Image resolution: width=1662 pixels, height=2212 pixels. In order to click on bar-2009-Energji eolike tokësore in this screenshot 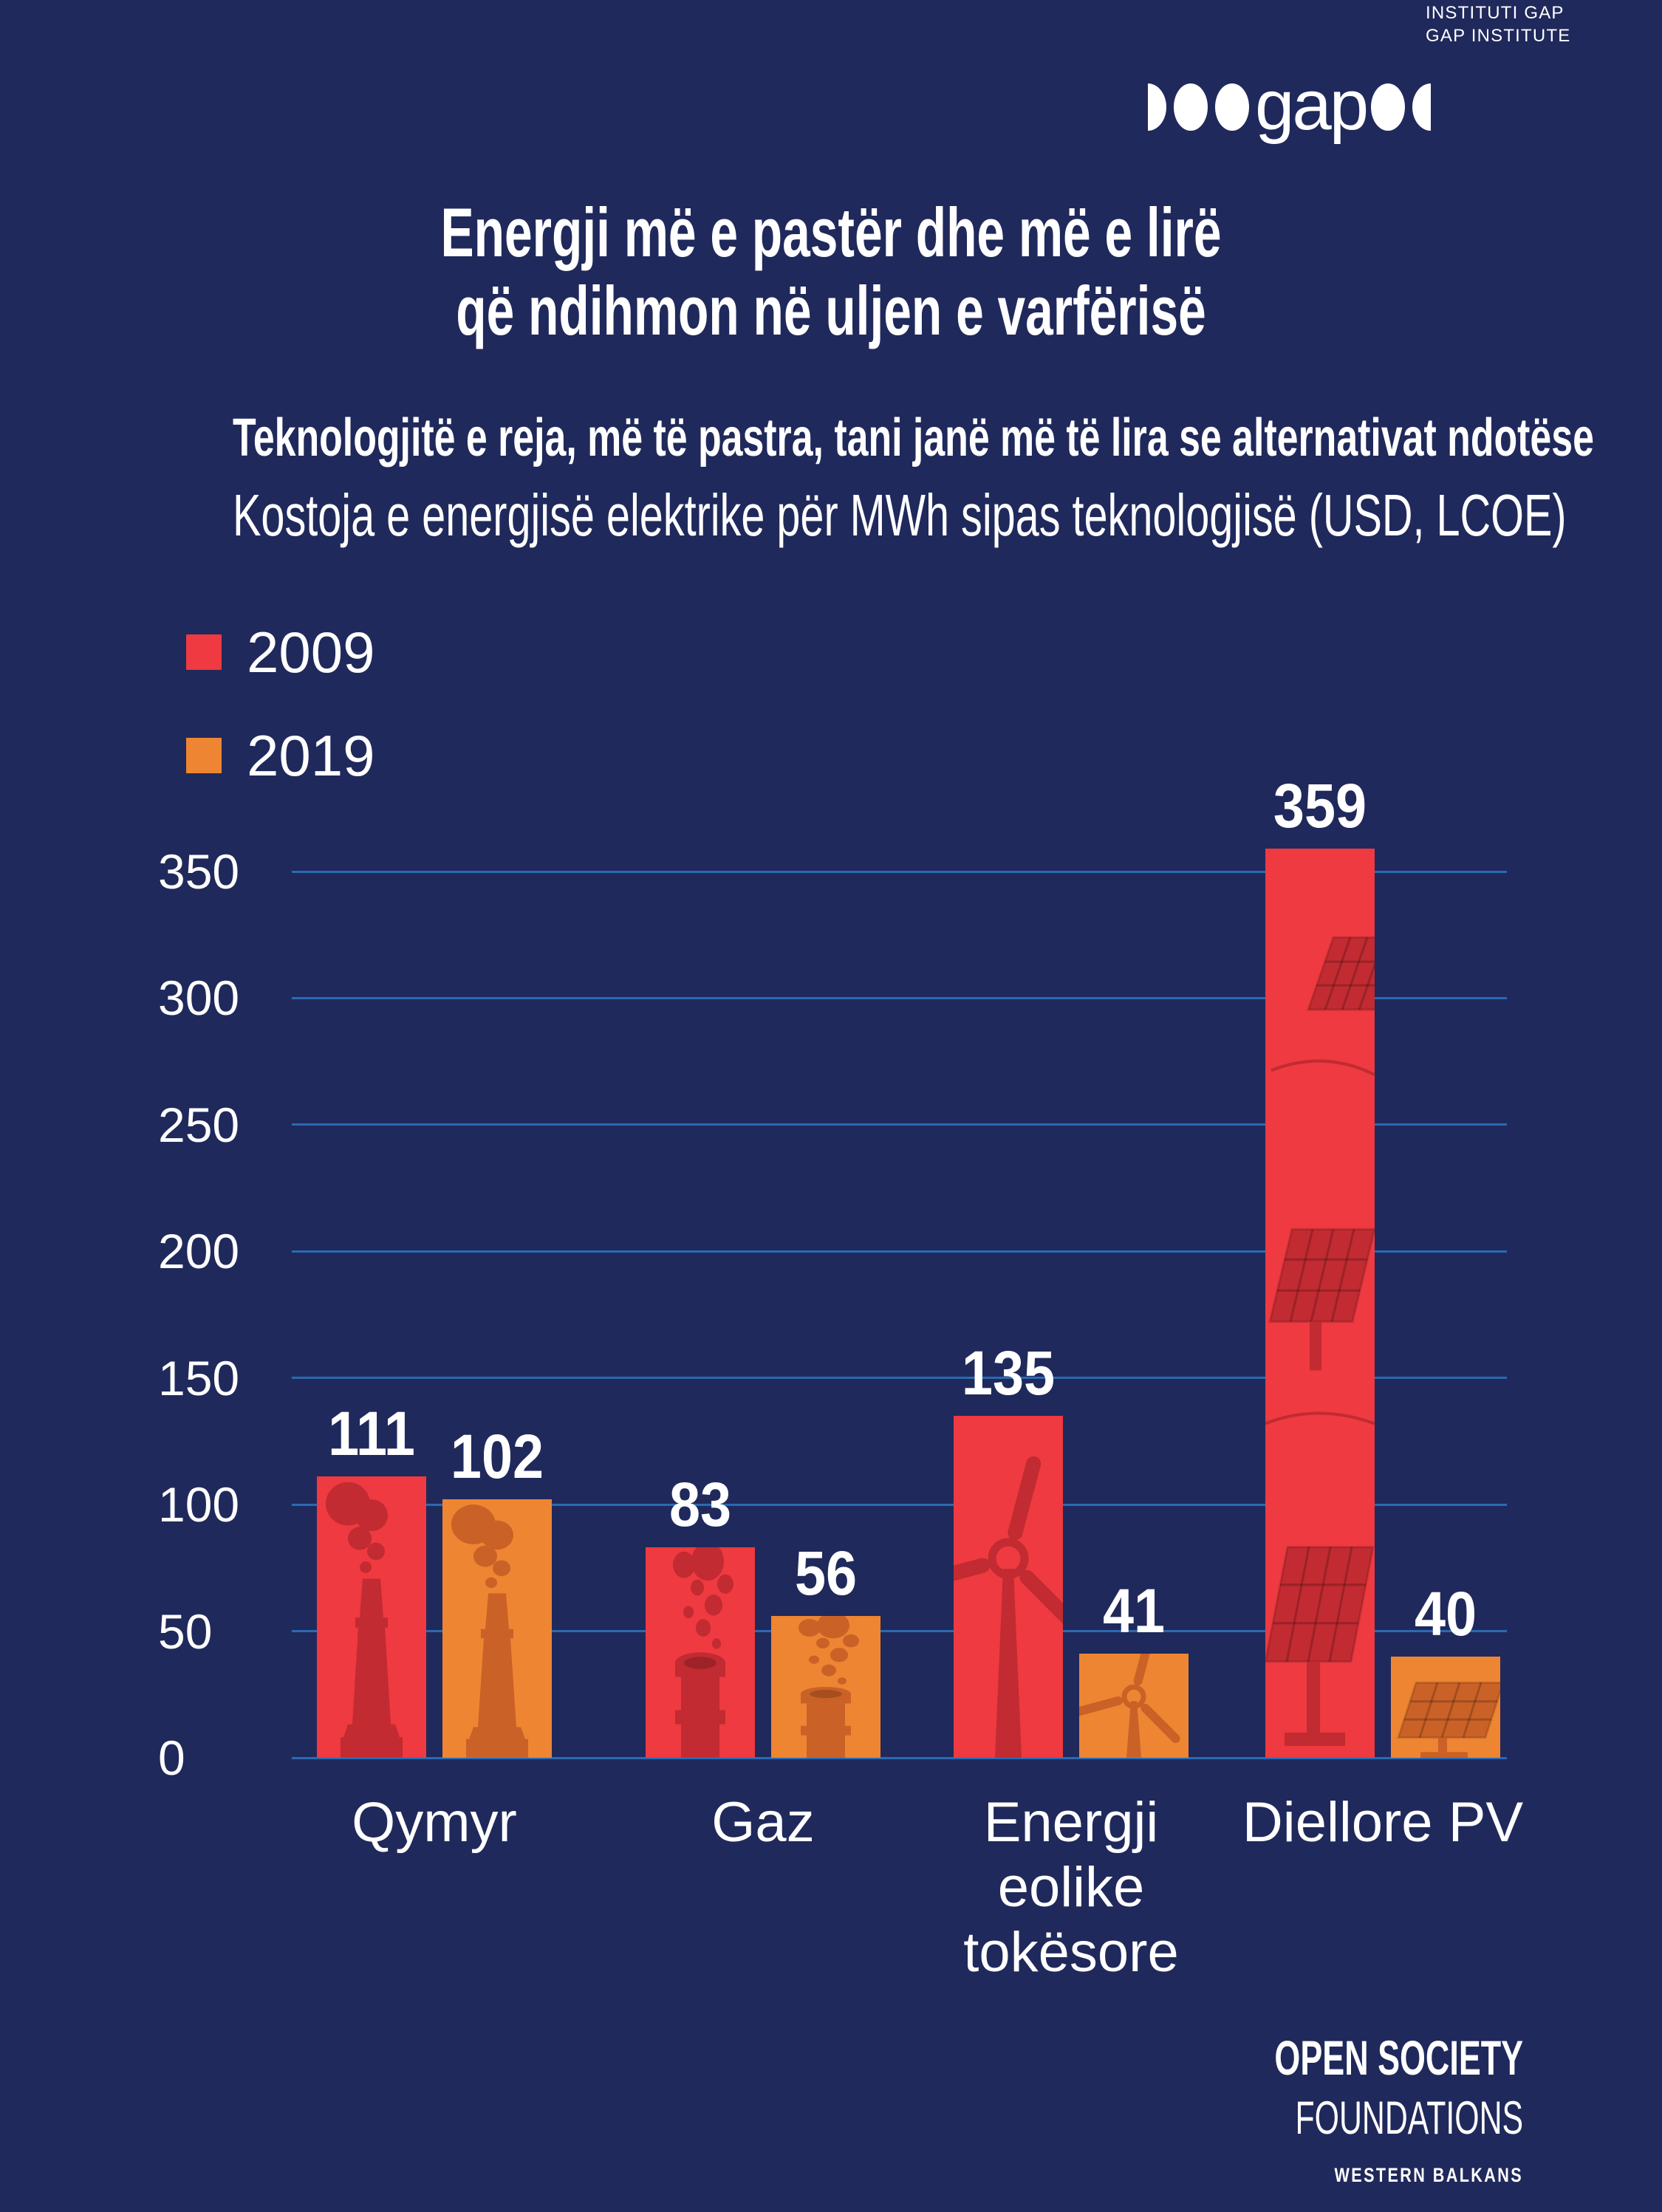, I will do `click(1008, 1587)`.